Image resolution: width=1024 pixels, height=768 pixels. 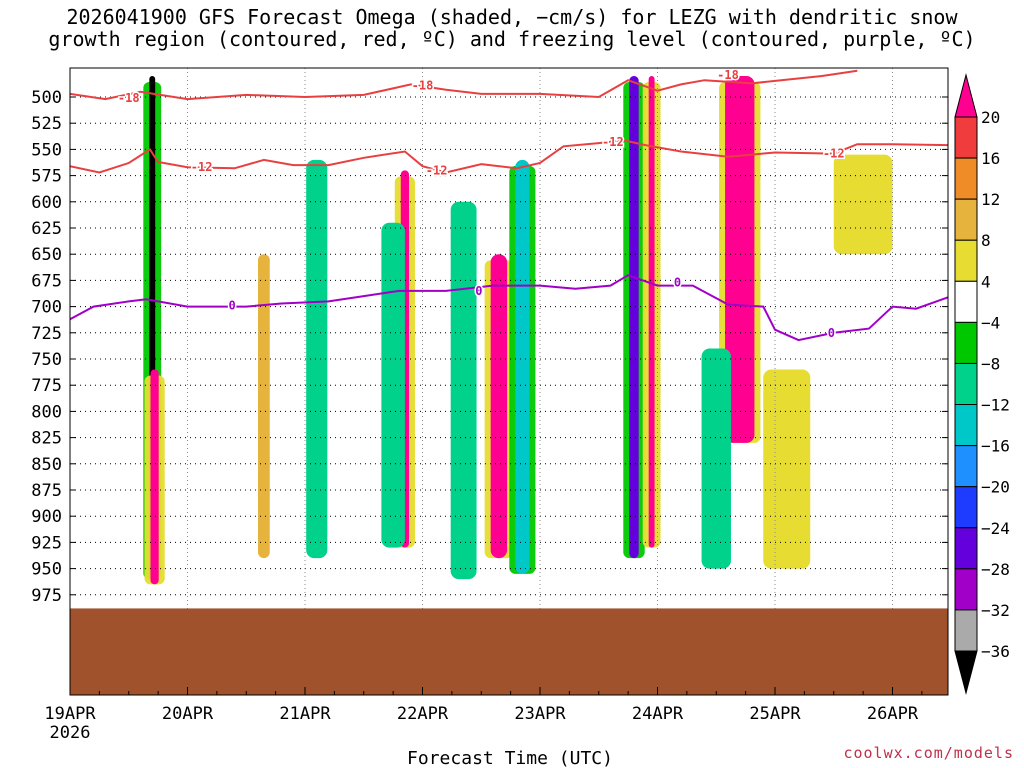 What do you see at coordinates (305, 714) in the screenshot?
I see `x-tick-label-2: 21APR` at bounding box center [305, 714].